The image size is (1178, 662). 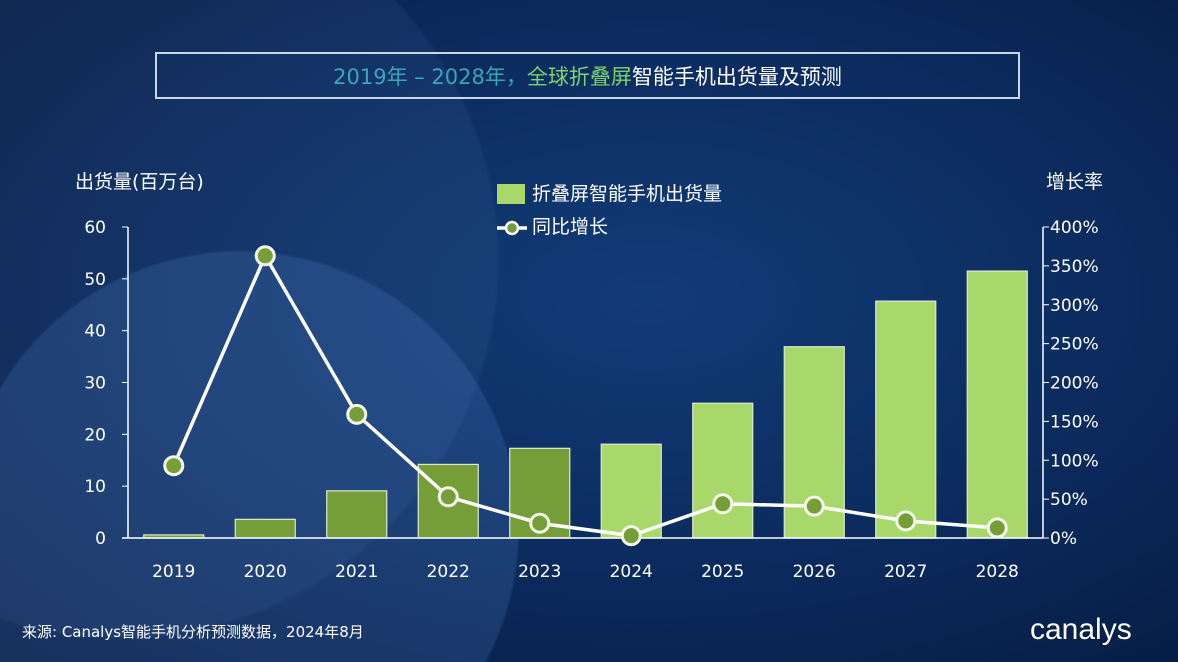 What do you see at coordinates (722, 572) in the screenshot?
I see `x-tick-label: 2025` at bounding box center [722, 572].